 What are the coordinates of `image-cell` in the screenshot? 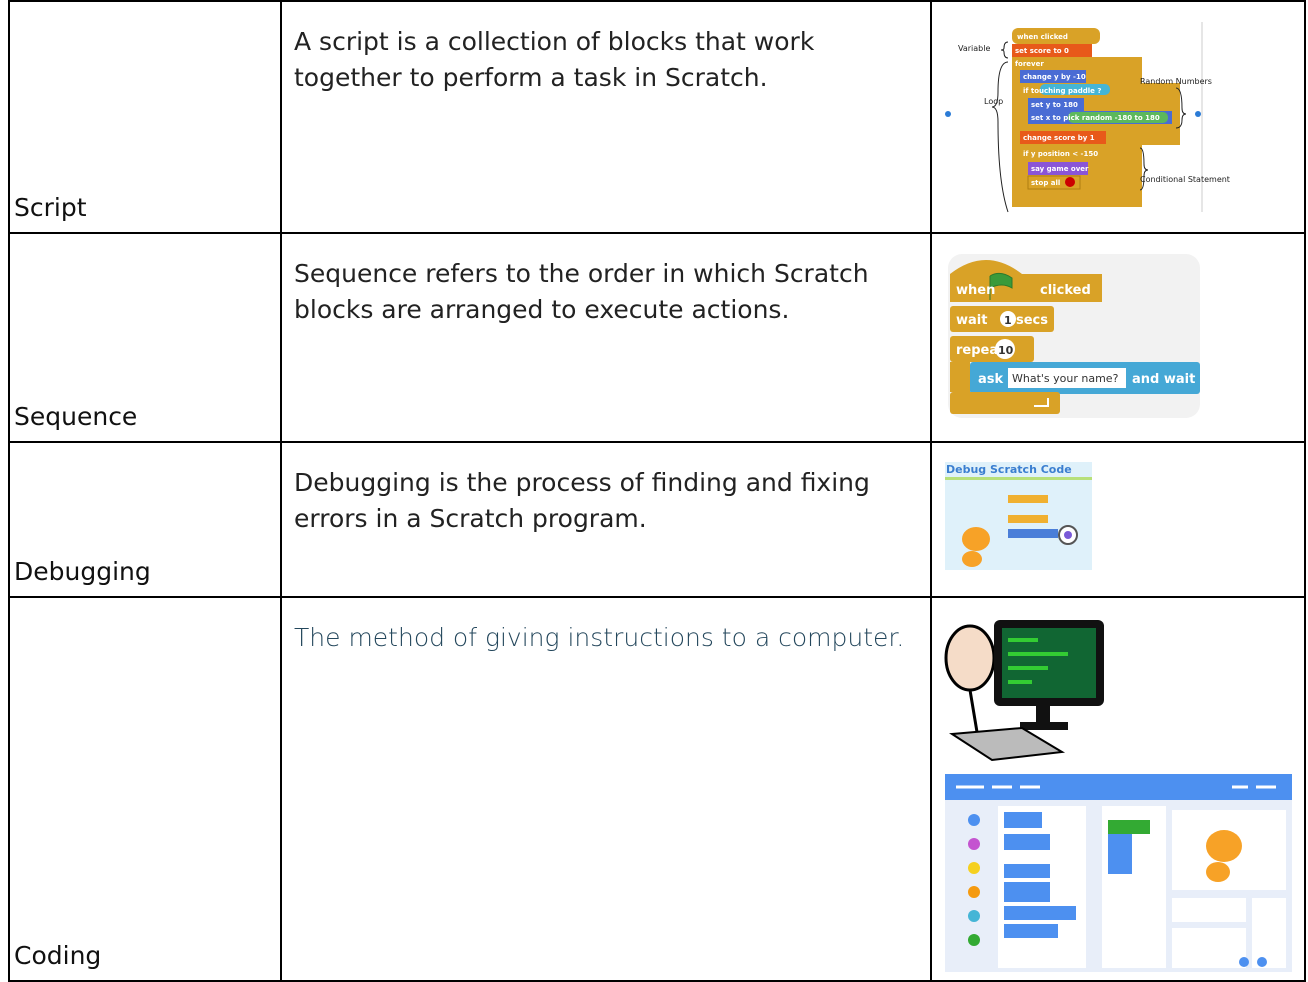 It's located at (1118, 789).